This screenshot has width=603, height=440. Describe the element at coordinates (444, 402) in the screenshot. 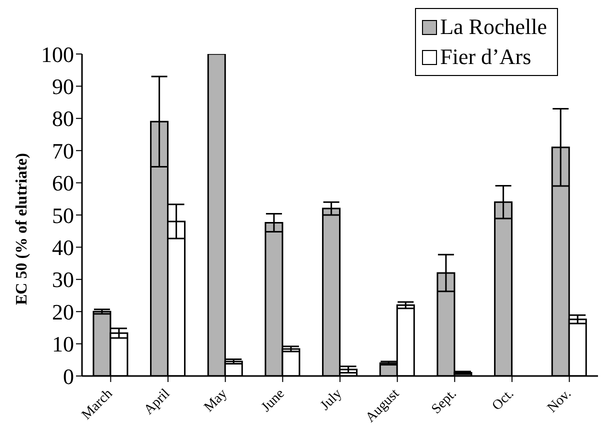

I see `x-tick-label: Sept.` at that location.